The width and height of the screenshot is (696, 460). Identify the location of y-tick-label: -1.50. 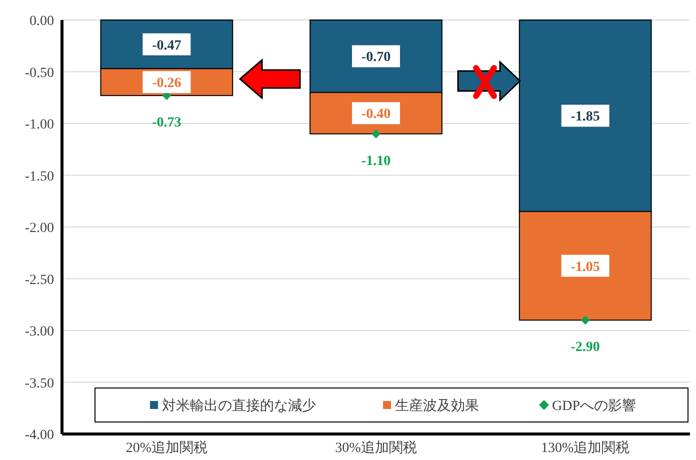
(39, 176).